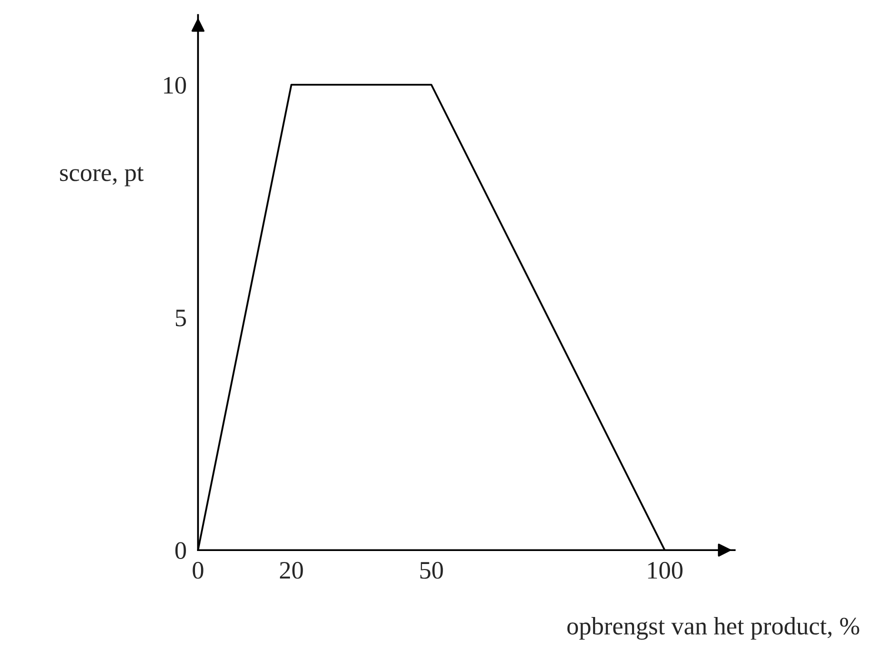  Describe the element at coordinates (102, 176) in the screenshot. I see `y-axis-title: score, pt` at that location.